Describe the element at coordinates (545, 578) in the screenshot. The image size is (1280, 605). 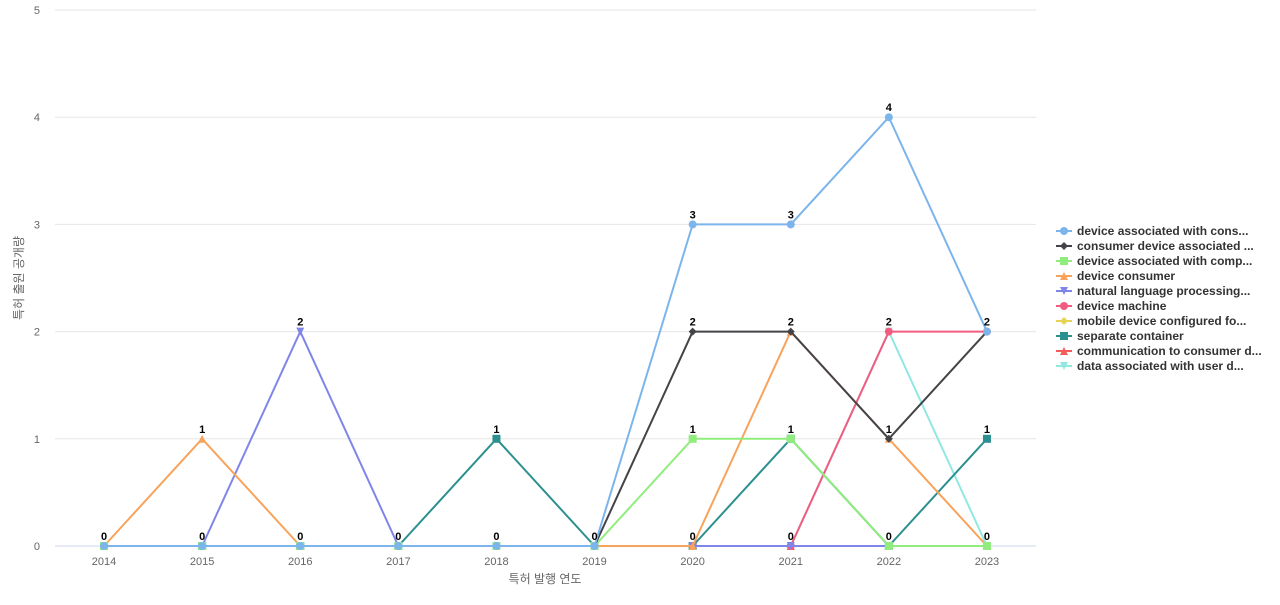
I see `x-axis-title: 특허 발행 연도` at that location.